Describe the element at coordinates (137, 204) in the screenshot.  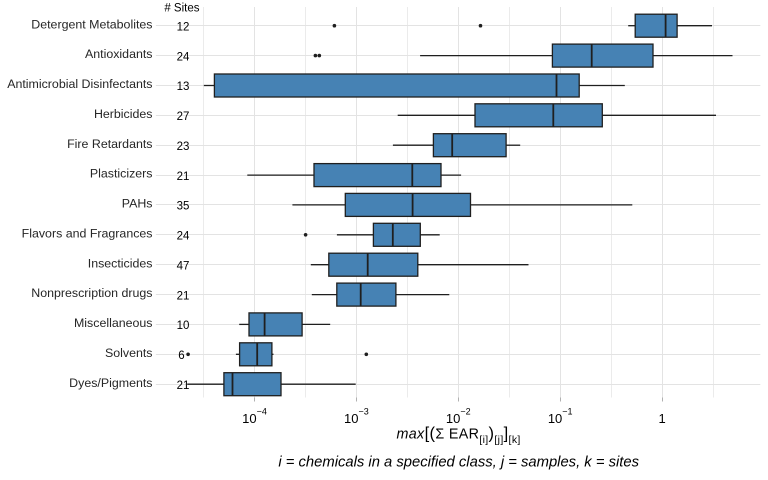
I see `svg-text: PAHs` at that location.